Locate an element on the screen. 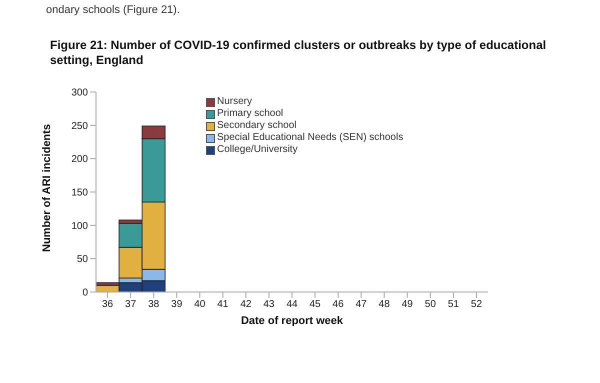  x-tick-label: 37 is located at coordinates (131, 304).